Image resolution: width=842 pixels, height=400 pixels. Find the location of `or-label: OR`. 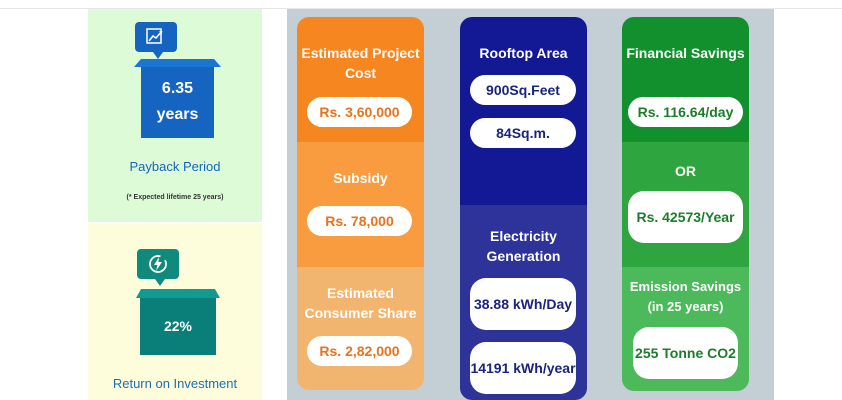

or-label: OR is located at coordinates (685, 171).